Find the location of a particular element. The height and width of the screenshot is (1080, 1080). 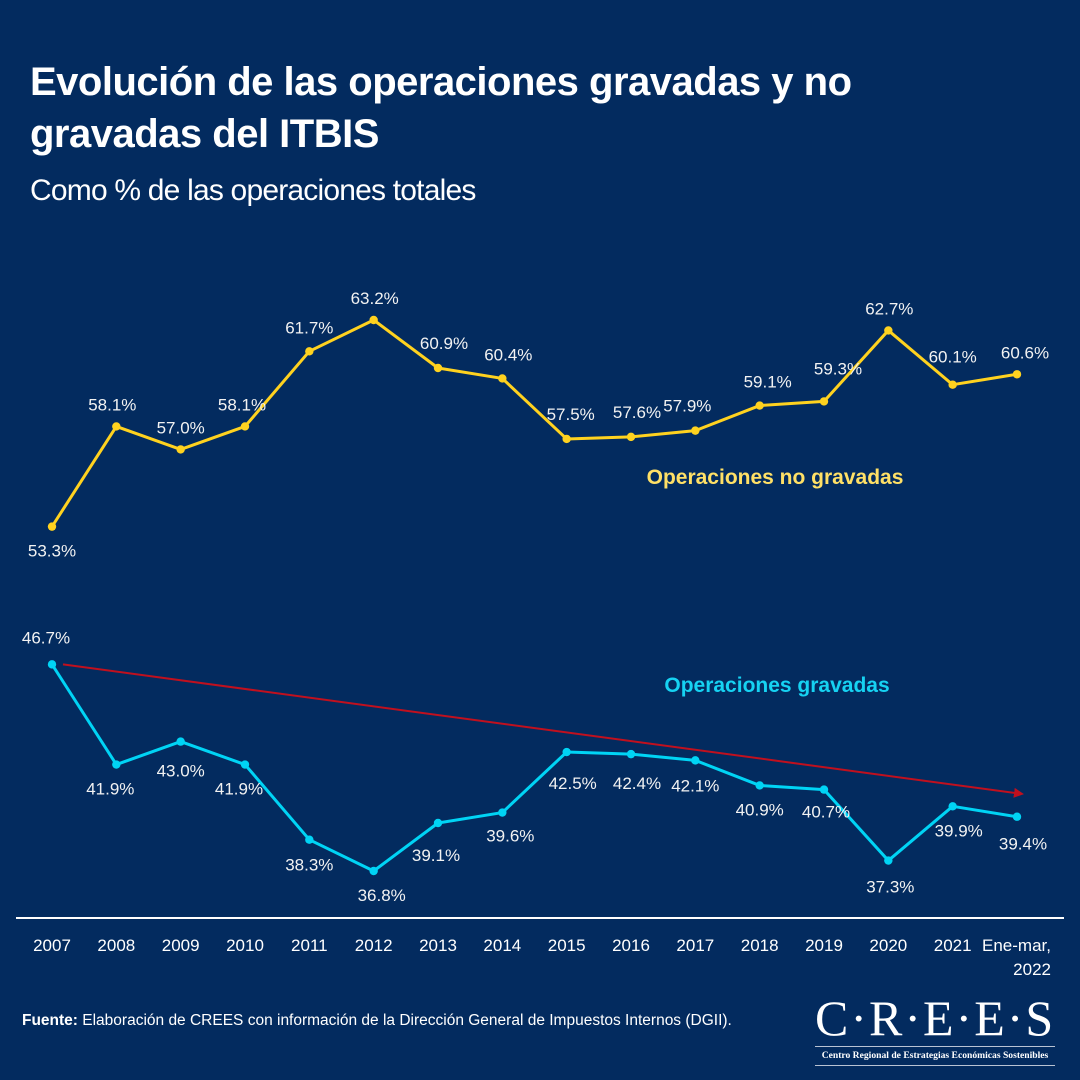

x-tick-label: 2016 is located at coordinates (631, 945).